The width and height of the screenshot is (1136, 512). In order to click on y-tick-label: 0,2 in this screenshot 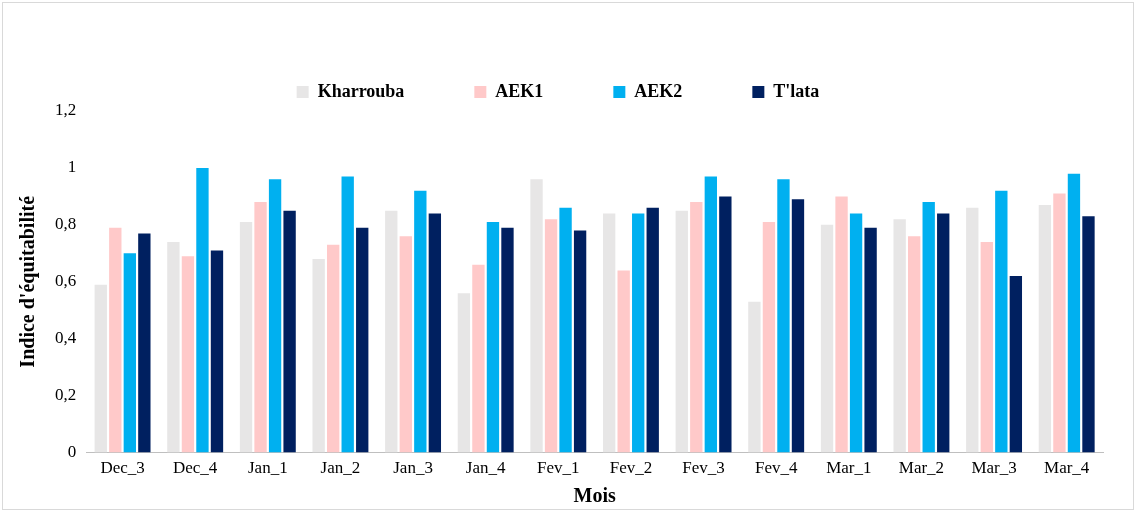, I will do `click(66, 395)`.